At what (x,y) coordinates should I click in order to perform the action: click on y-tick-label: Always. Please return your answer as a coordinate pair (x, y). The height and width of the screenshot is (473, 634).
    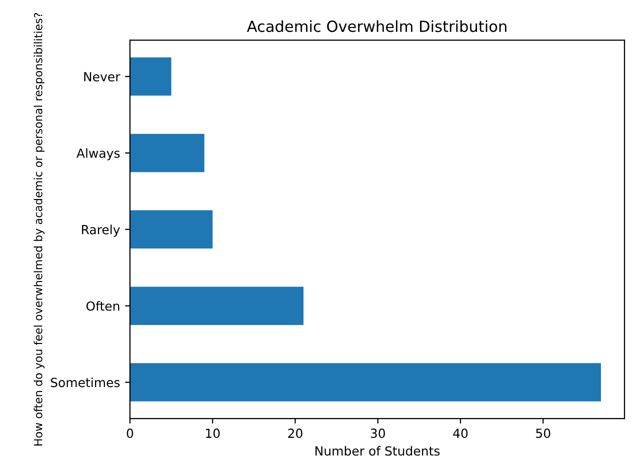
    Looking at the image, I should click on (98, 154).